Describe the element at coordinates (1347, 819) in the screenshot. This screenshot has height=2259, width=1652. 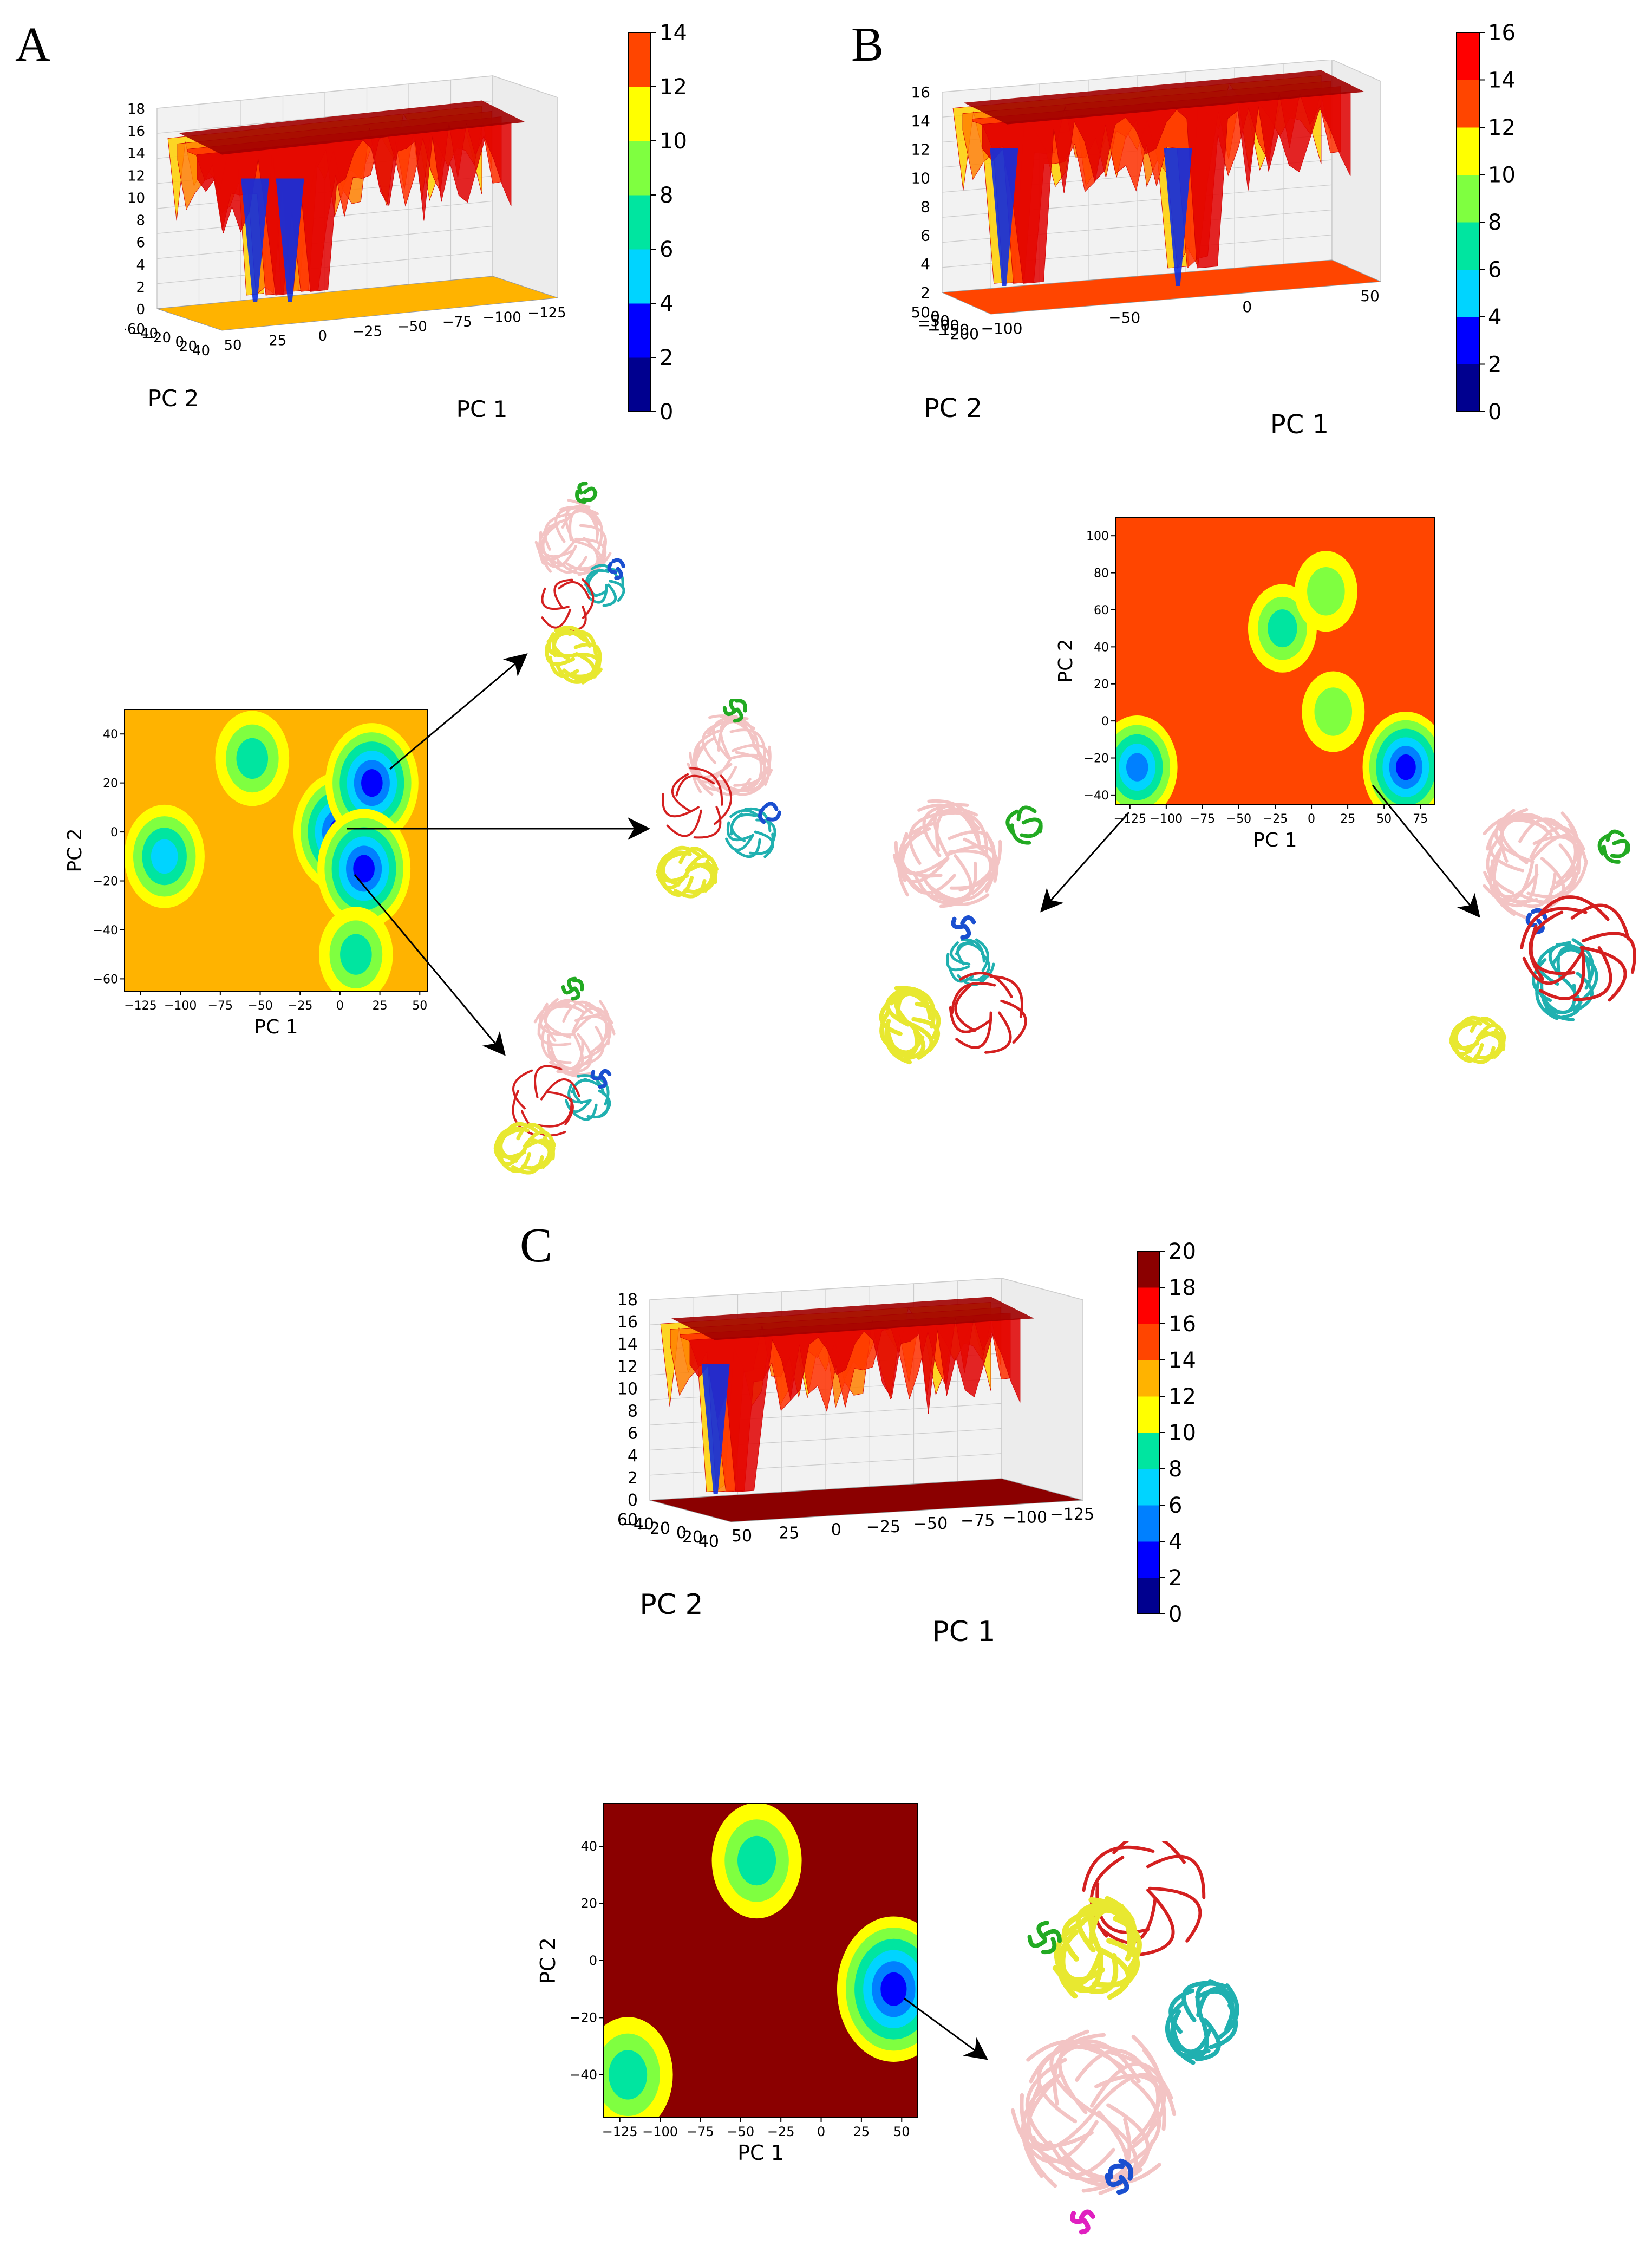
I see `x-tick-label: 25` at that location.